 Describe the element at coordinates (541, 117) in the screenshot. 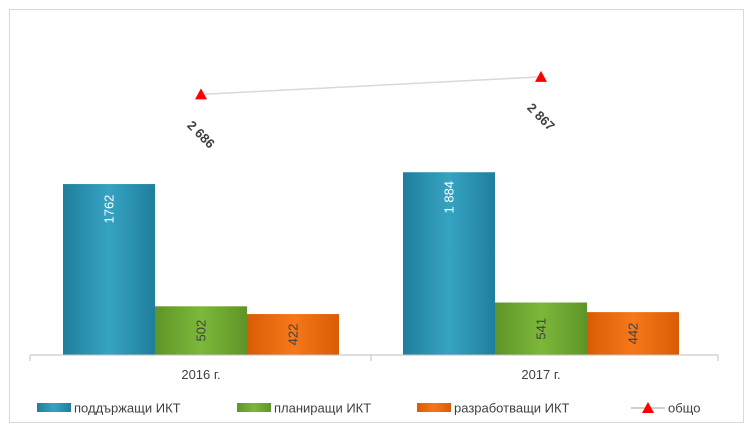

I see `total-value-label-1: 2 867` at that location.